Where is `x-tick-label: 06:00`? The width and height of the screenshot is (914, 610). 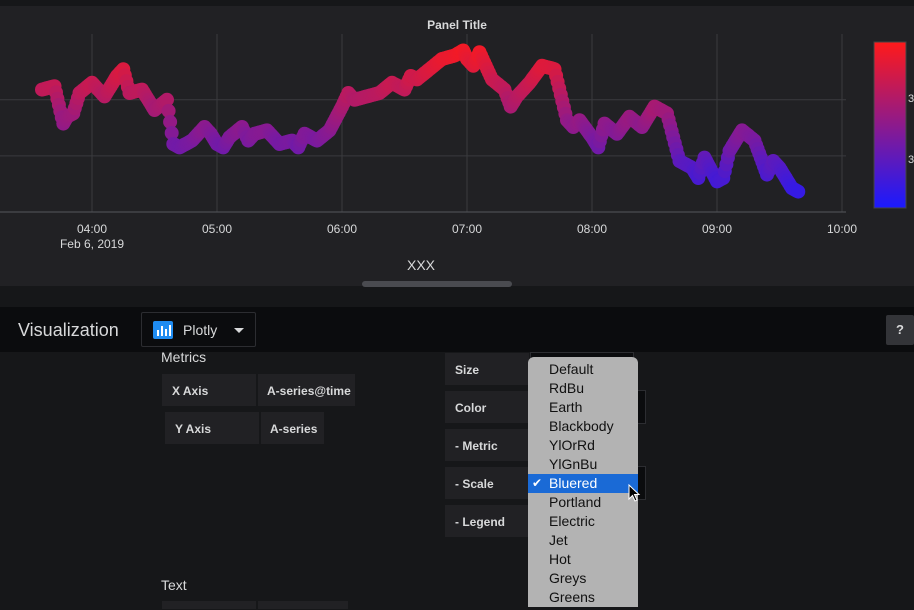 x-tick-label: 06:00 is located at coordinates (342, 229).